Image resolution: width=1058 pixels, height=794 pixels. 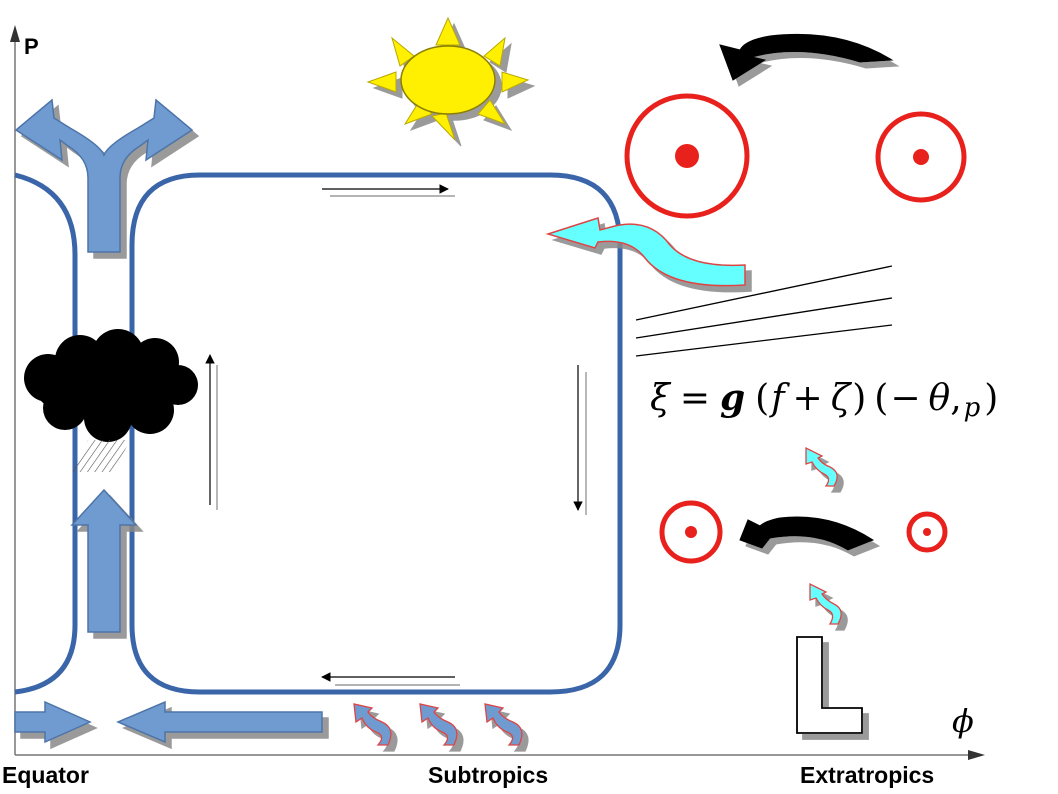 I want to click on eq-zeta: ζ, so click(x=842, y=398).